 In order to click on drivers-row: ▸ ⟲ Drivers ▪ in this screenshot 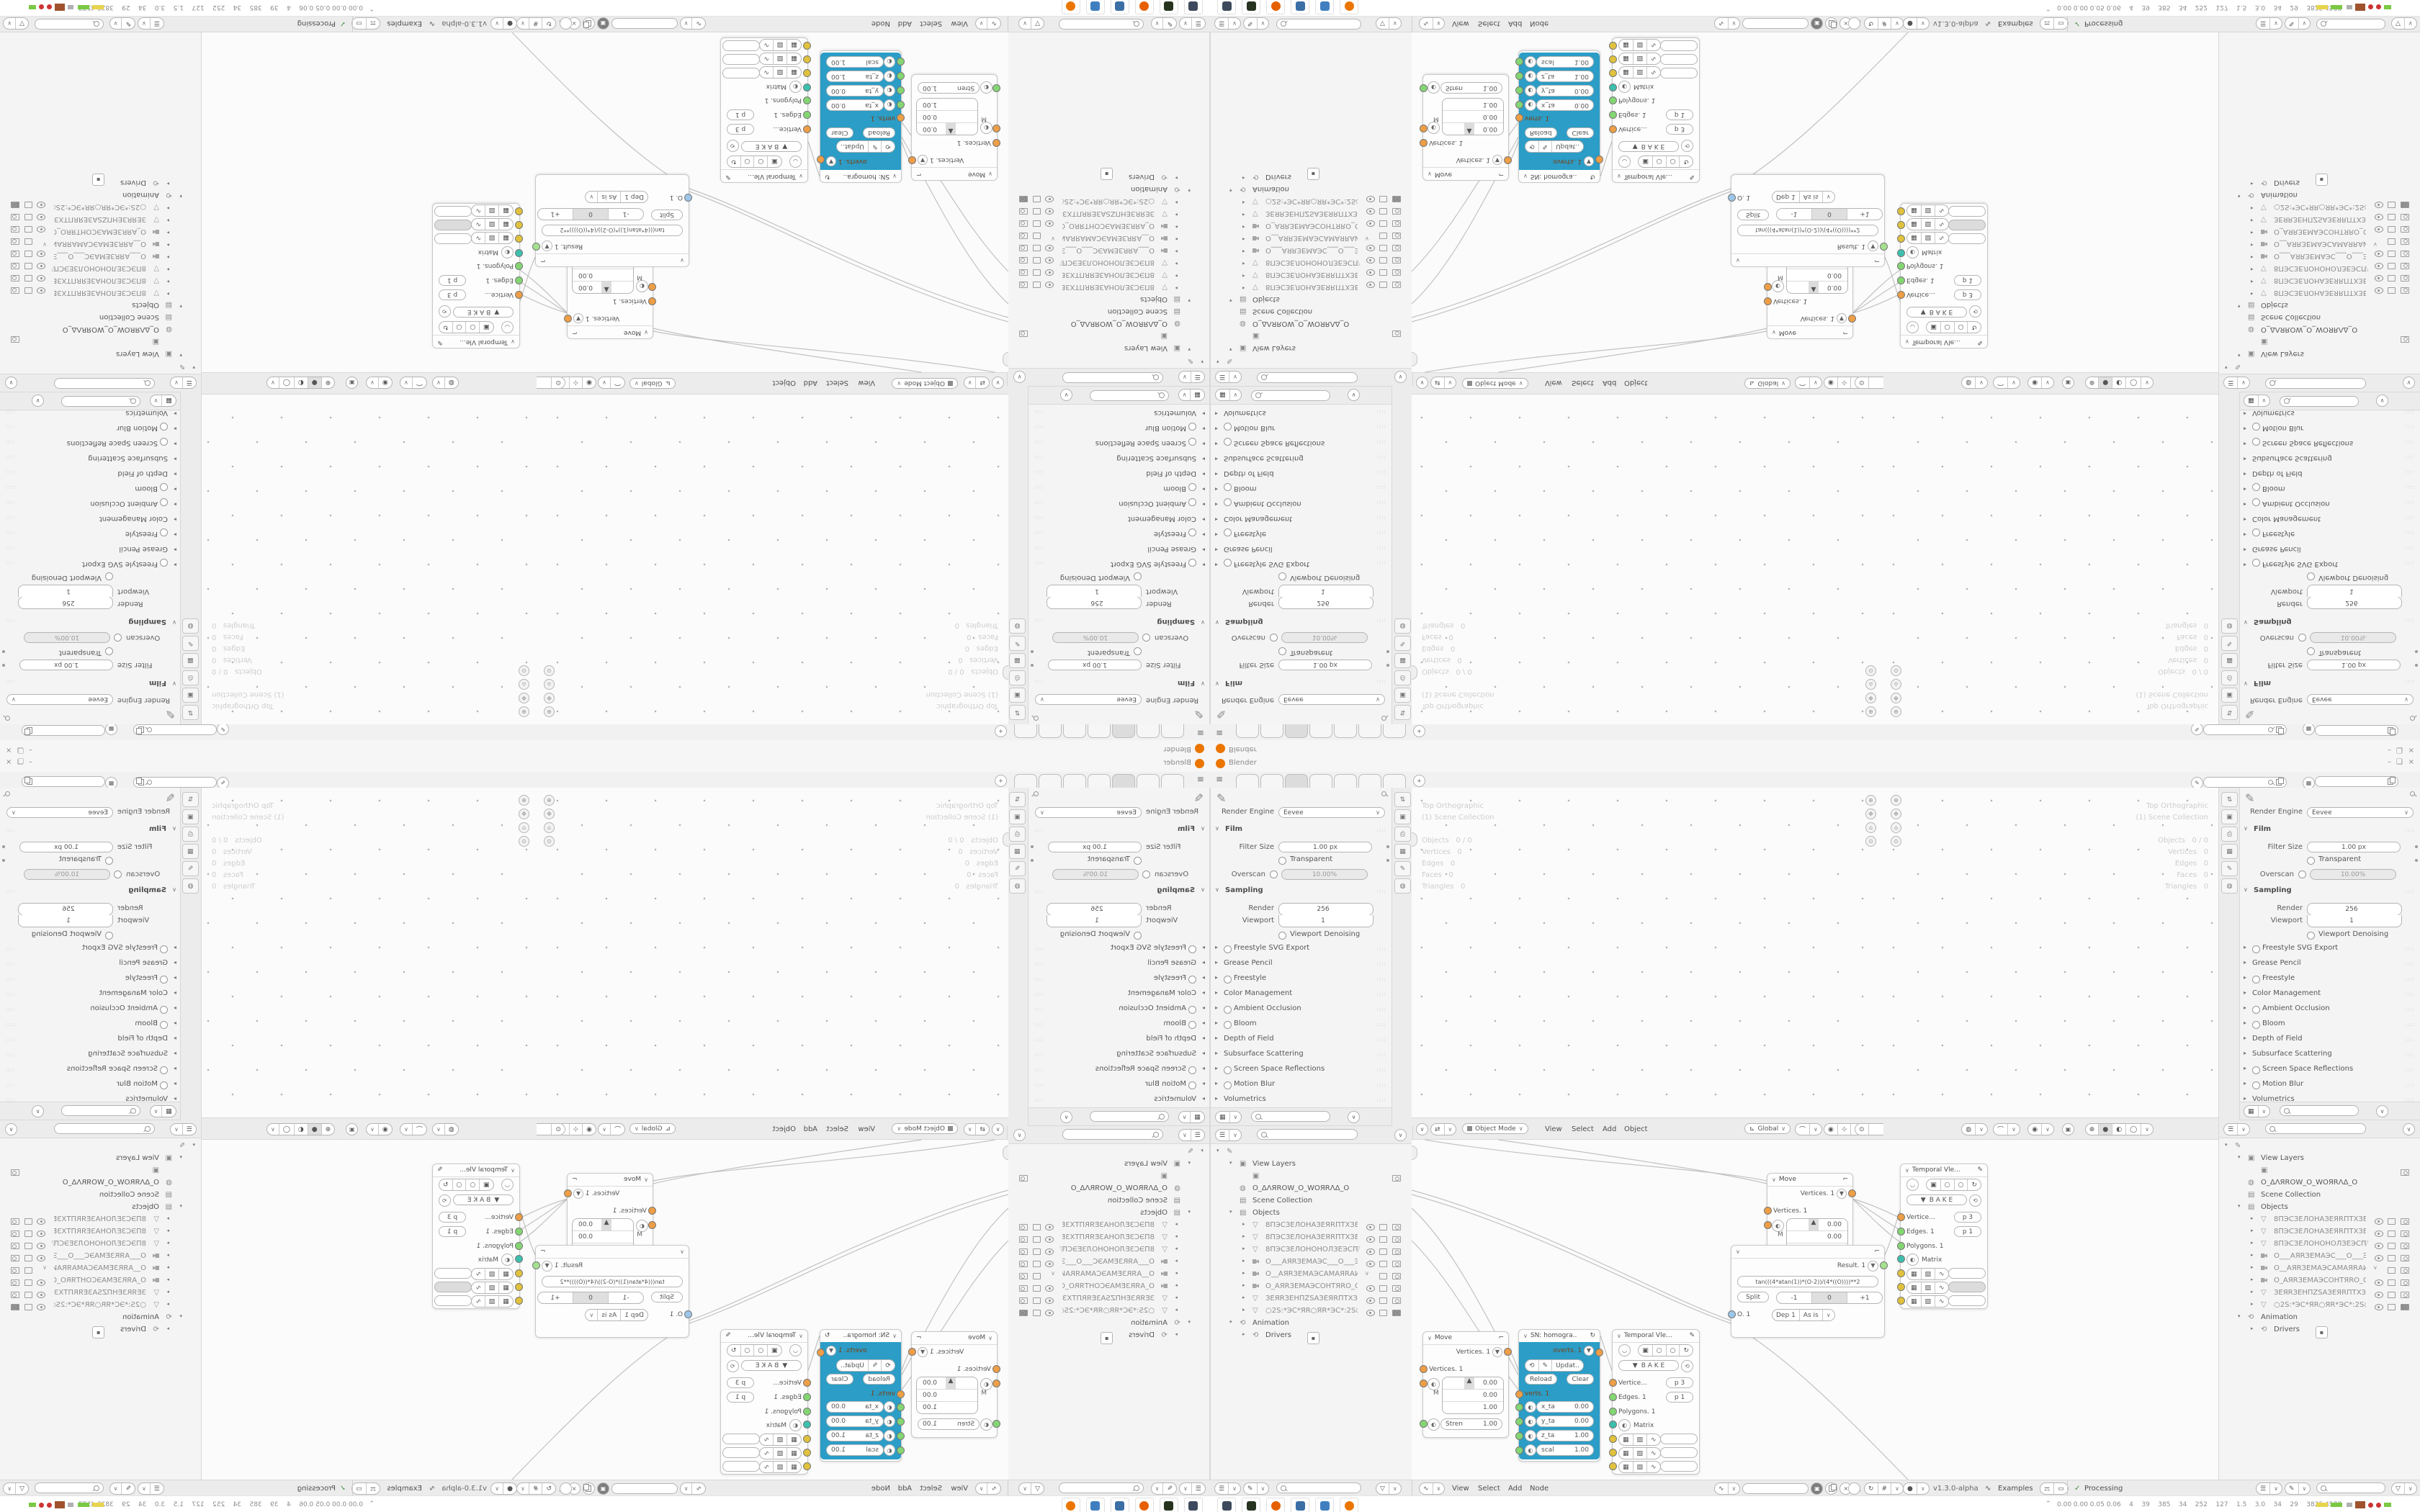, I will do `click(100, 180)`.